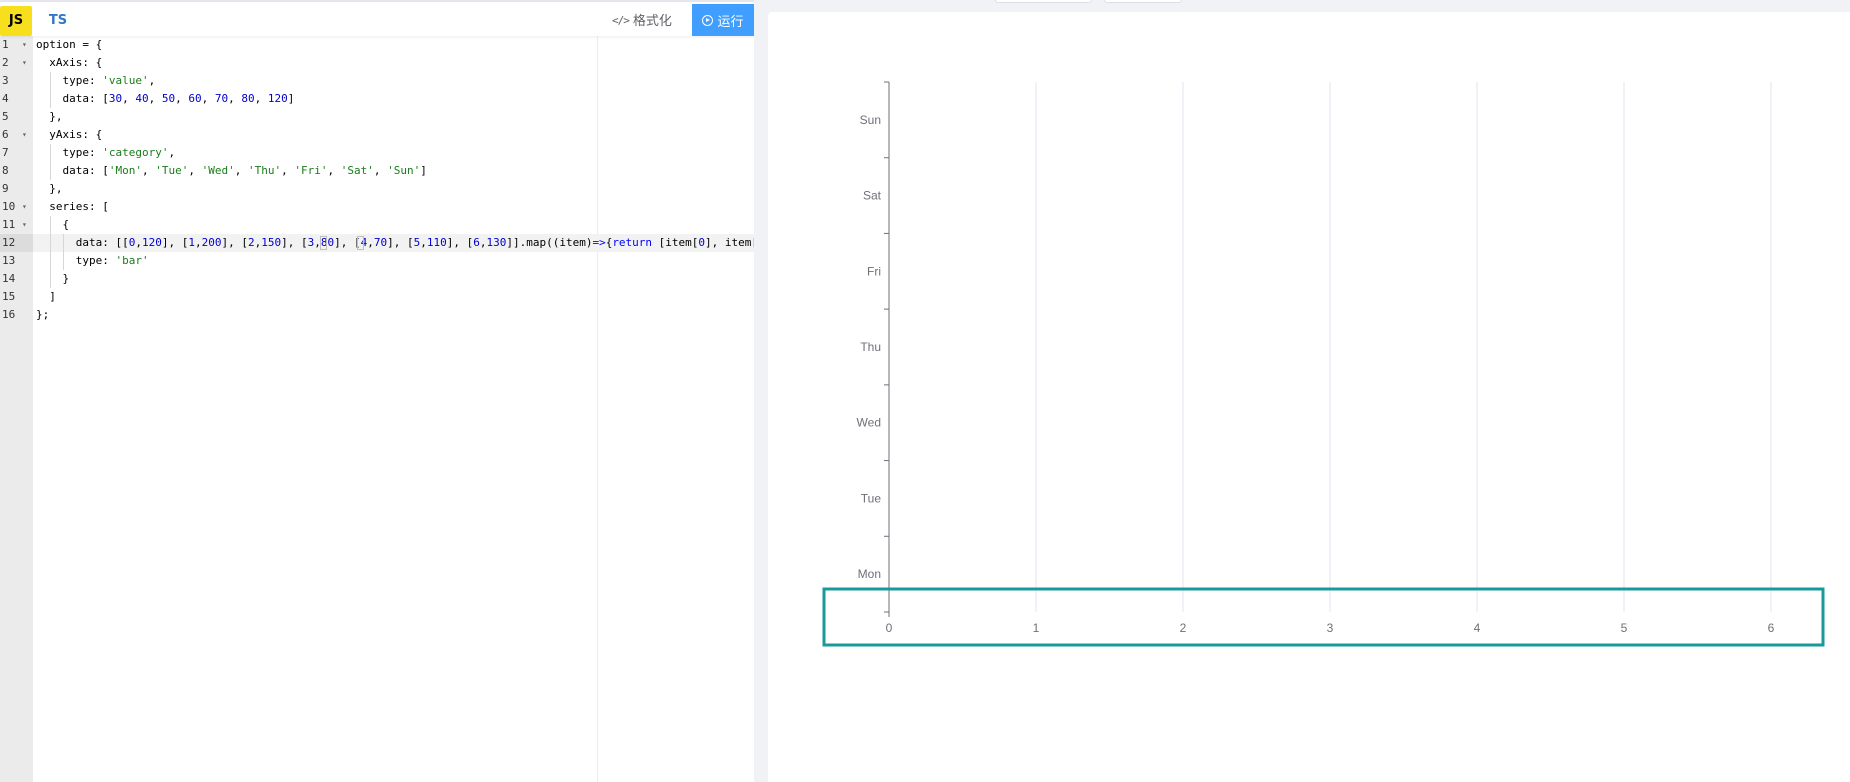 This screenshot has width=1850, height=782. Describe the element at coordinates (5, 134) in the screenshot. I see `line-number-label: 6` at that location.